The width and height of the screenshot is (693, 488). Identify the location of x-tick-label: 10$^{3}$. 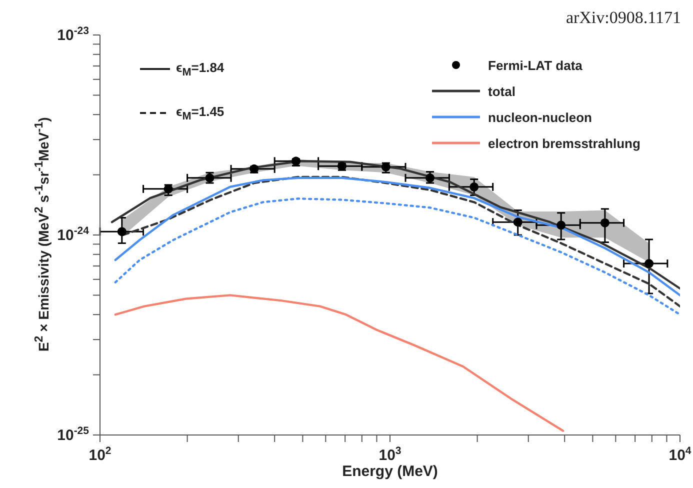
(390, 454).